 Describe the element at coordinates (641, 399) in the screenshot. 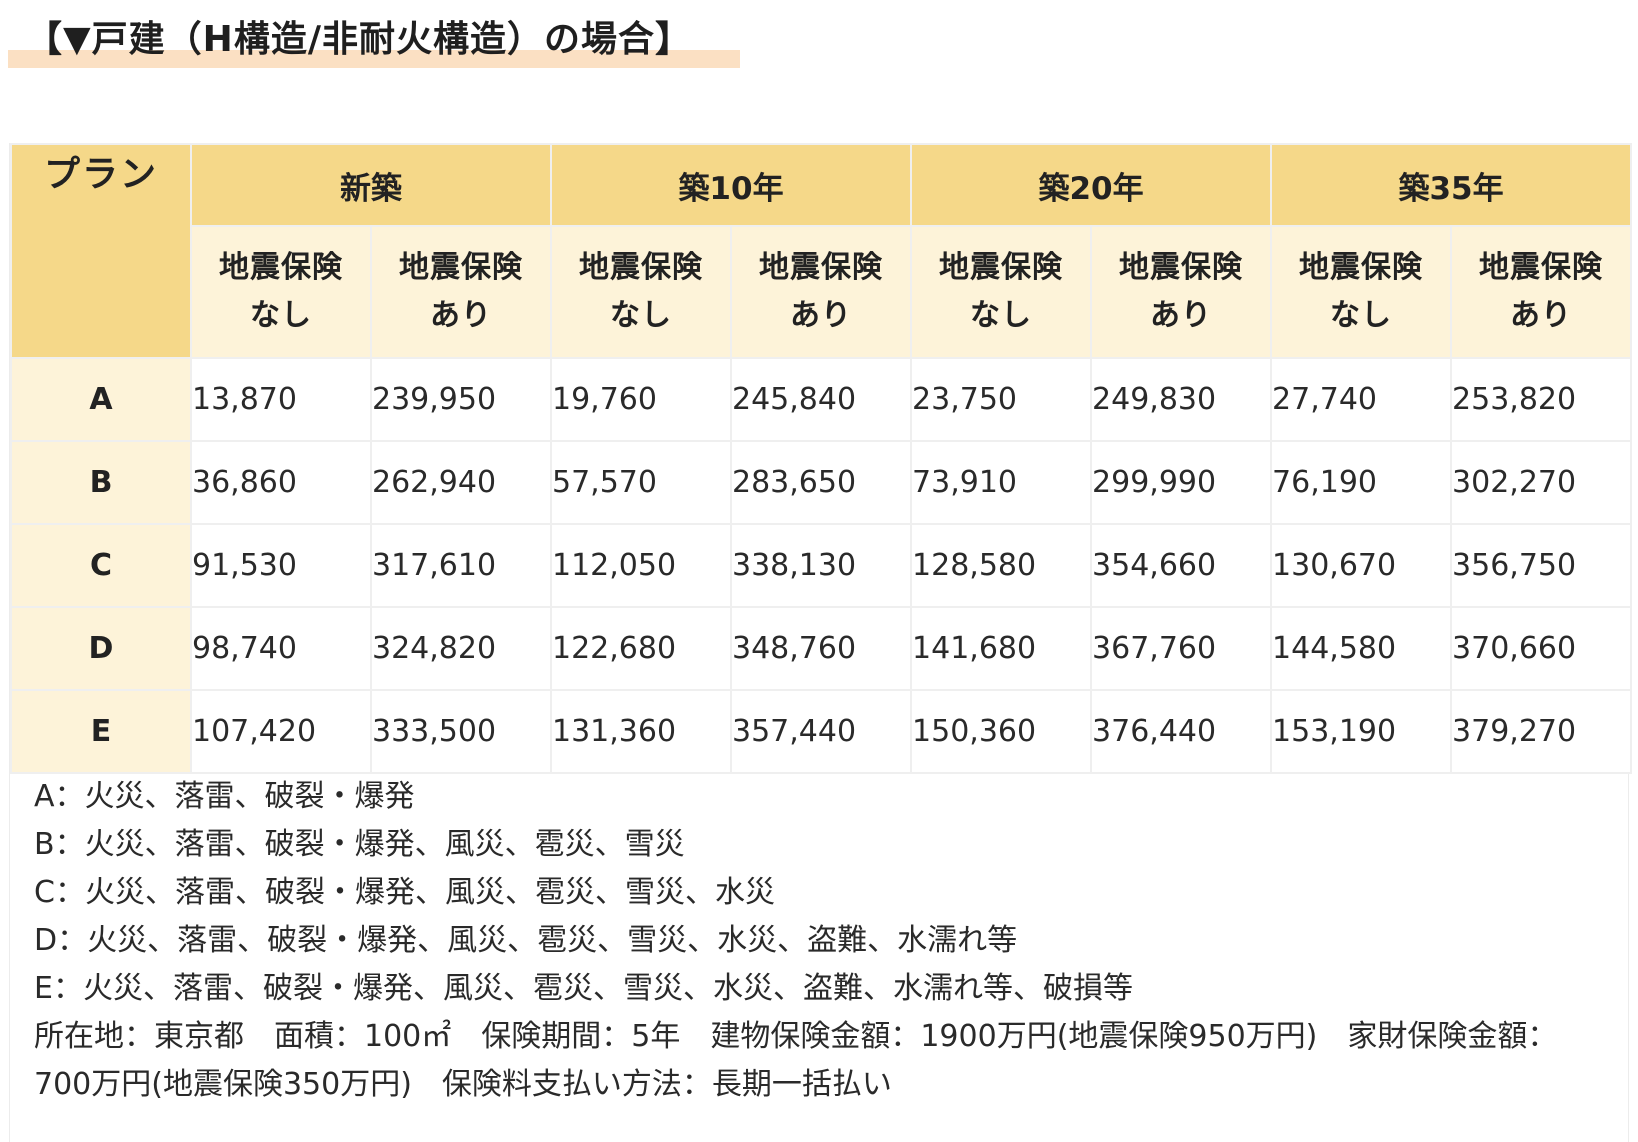

I see `premium-cell: 19,760` at that location.